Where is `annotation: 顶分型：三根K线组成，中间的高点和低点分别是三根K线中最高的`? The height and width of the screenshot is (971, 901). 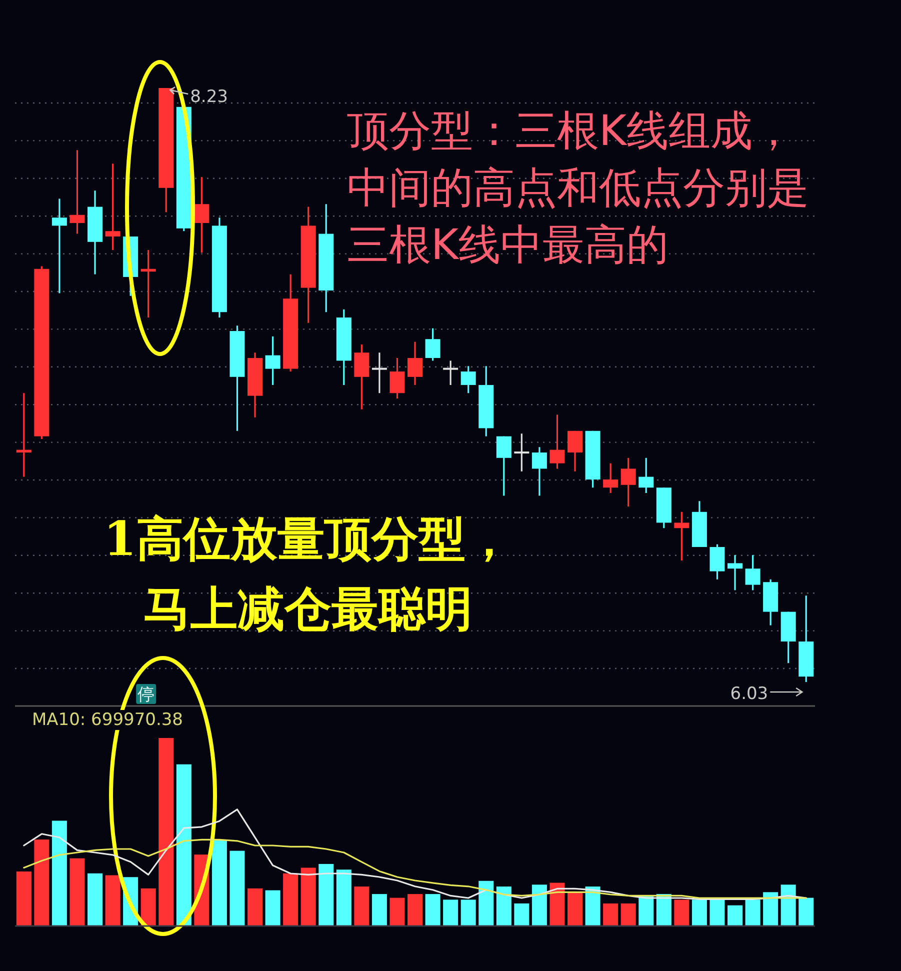
annotation: 顶分型：三根K线组成，中间的高点和低点分别是三根K线中最高的 is located at coordinates (578, 187).